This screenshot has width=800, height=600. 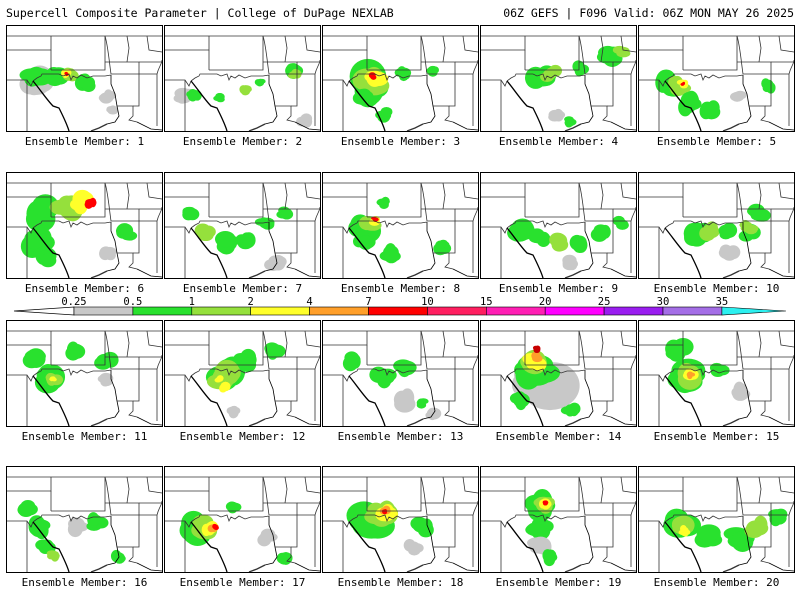 What do you see at coordinates (486, 302) in the screenshot?
I see `colorbar-tick-label: 15` at bounding box center [486, 302].